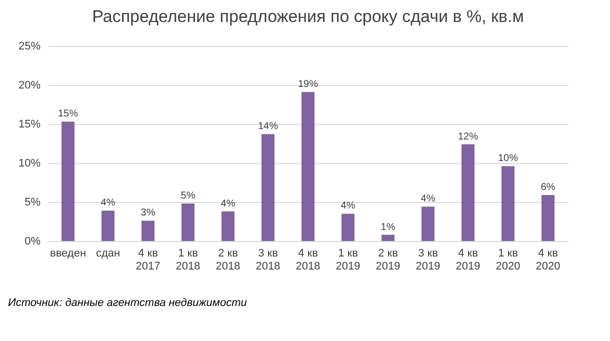 The height and width of the screenshot is (341, 610). I want to click on data-label: 1%, so click(388, 227).